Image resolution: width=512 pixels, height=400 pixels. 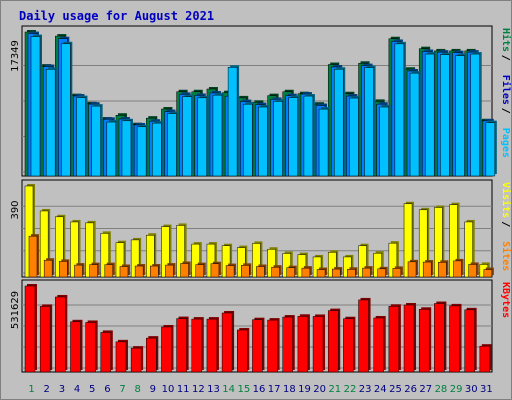 What do you see at coordinates (506, 256) in the screenshot?
I see `legend-sites: Sites` at bounding box center [506, 256].